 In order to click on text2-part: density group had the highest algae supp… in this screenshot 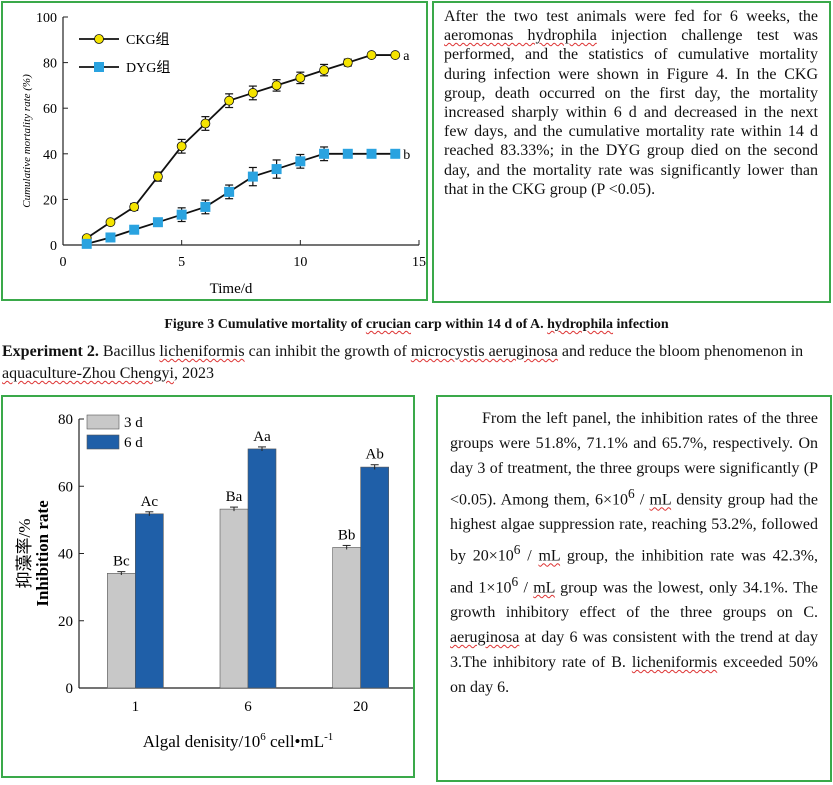, I will do `click(634, 528)`.